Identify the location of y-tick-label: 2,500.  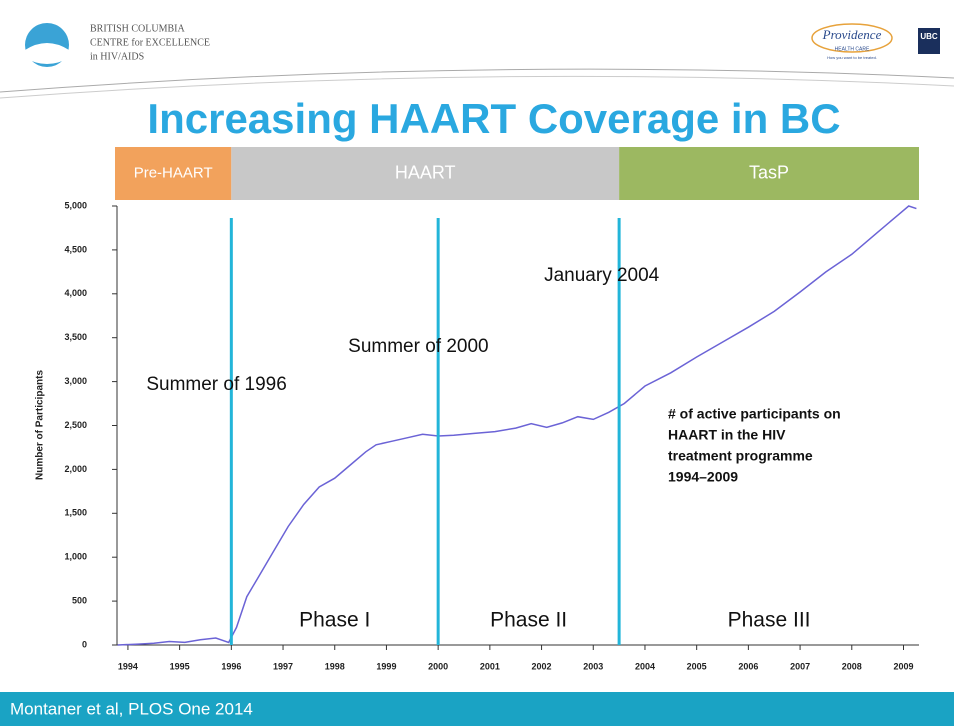
(75, 425).